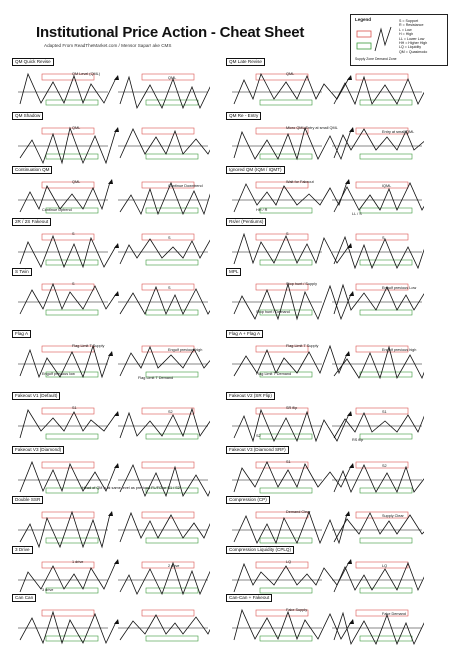  Describe the element at coordinates (298, 512) in the screenshot. I see `pattern-caption: Demand Clear` at that location.